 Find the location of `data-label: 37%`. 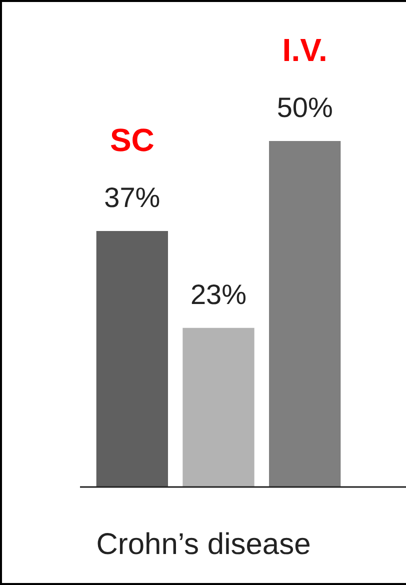

data-label: 37% is located at coordinates (132, 197).